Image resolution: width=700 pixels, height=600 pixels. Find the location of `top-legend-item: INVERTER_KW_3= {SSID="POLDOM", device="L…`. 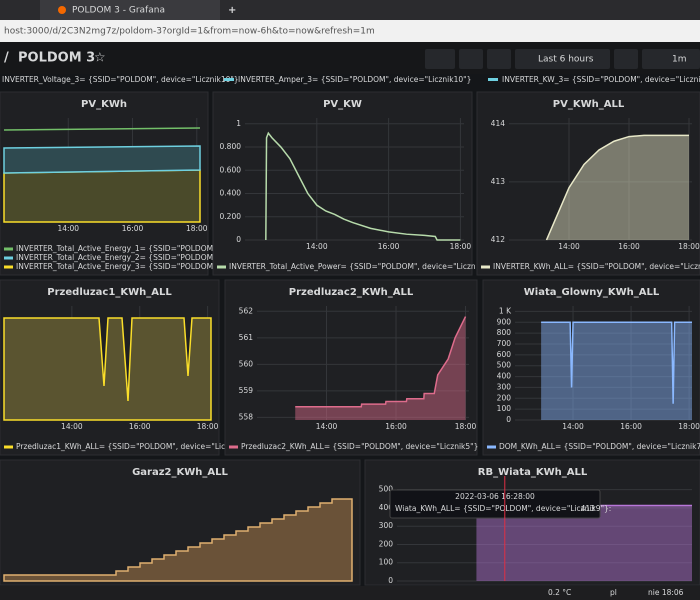

top-legend-item: INVERTER_KW_3= {SSID="POLDOM", device="L… is located at coordinates (601, 79).